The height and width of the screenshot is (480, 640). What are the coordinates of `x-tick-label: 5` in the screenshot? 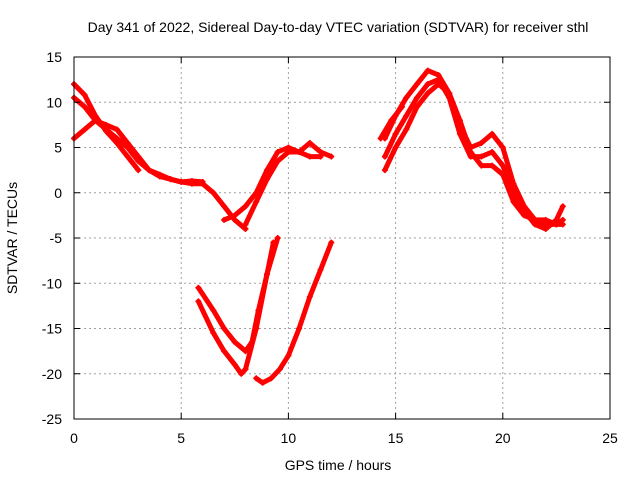 It's located at (181, 438).